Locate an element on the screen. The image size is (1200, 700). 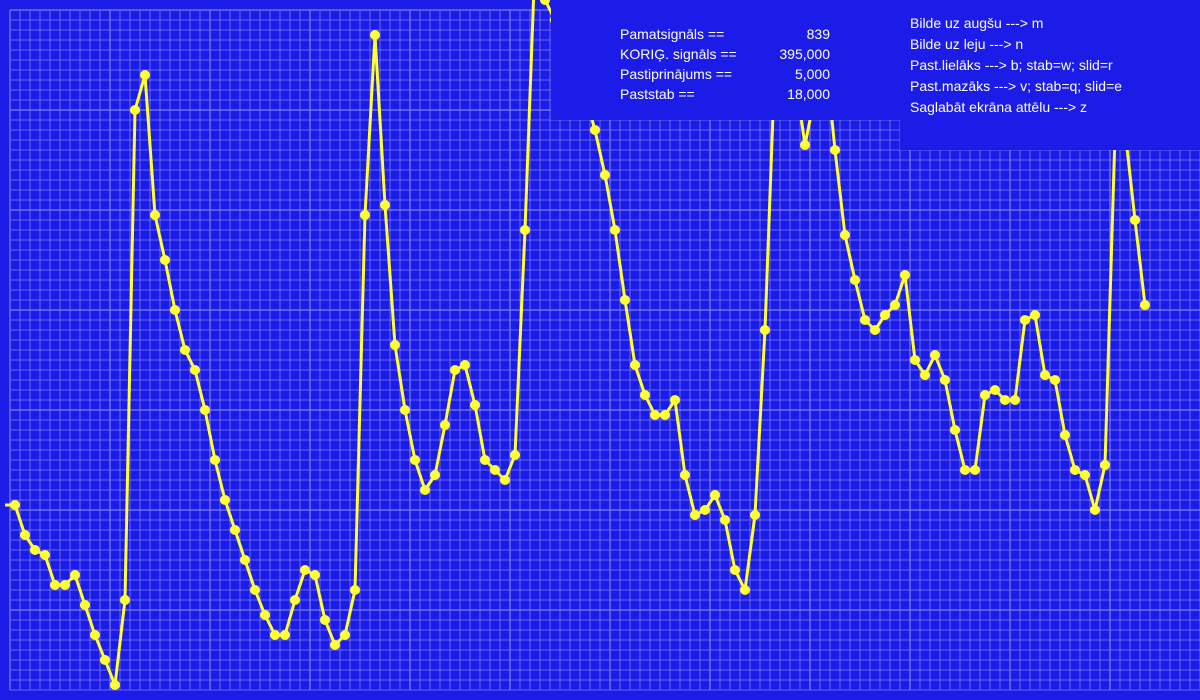
info-label: KORIĢ. signāls == is located at coordinates (678, 54).